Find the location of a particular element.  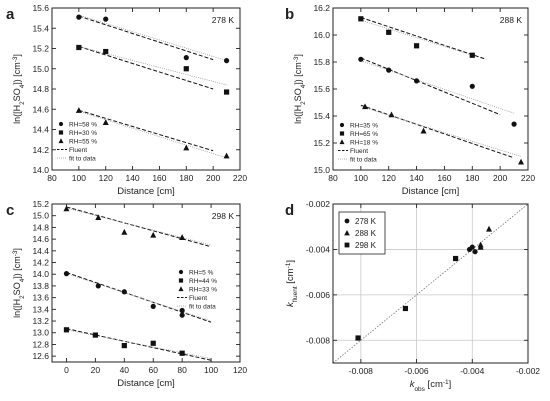

legend-label: Fluent is located at coordinates (359, 151).